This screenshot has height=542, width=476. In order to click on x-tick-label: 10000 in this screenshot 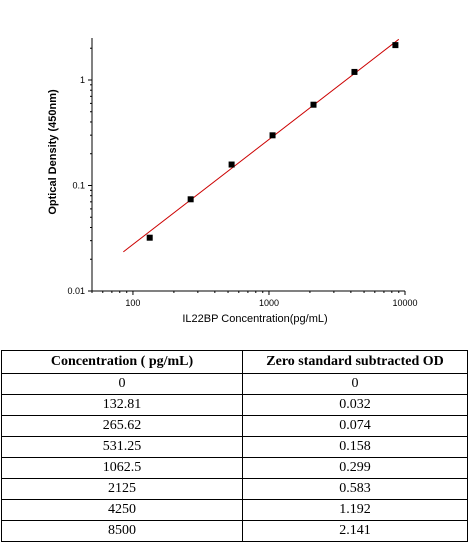, I will do `click(404, 303)`.